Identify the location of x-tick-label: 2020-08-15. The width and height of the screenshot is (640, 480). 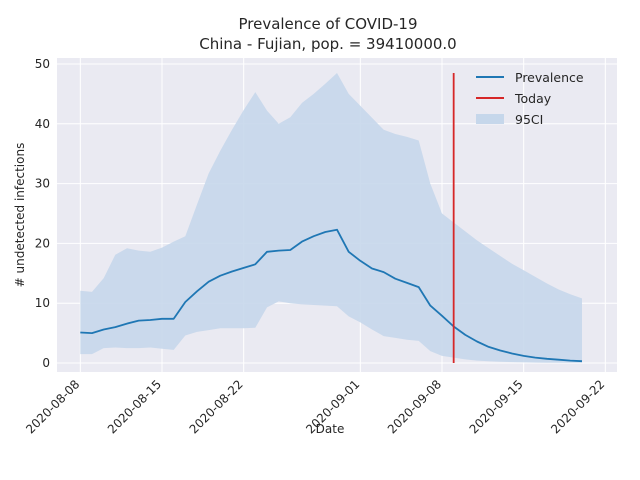
(134, 406).